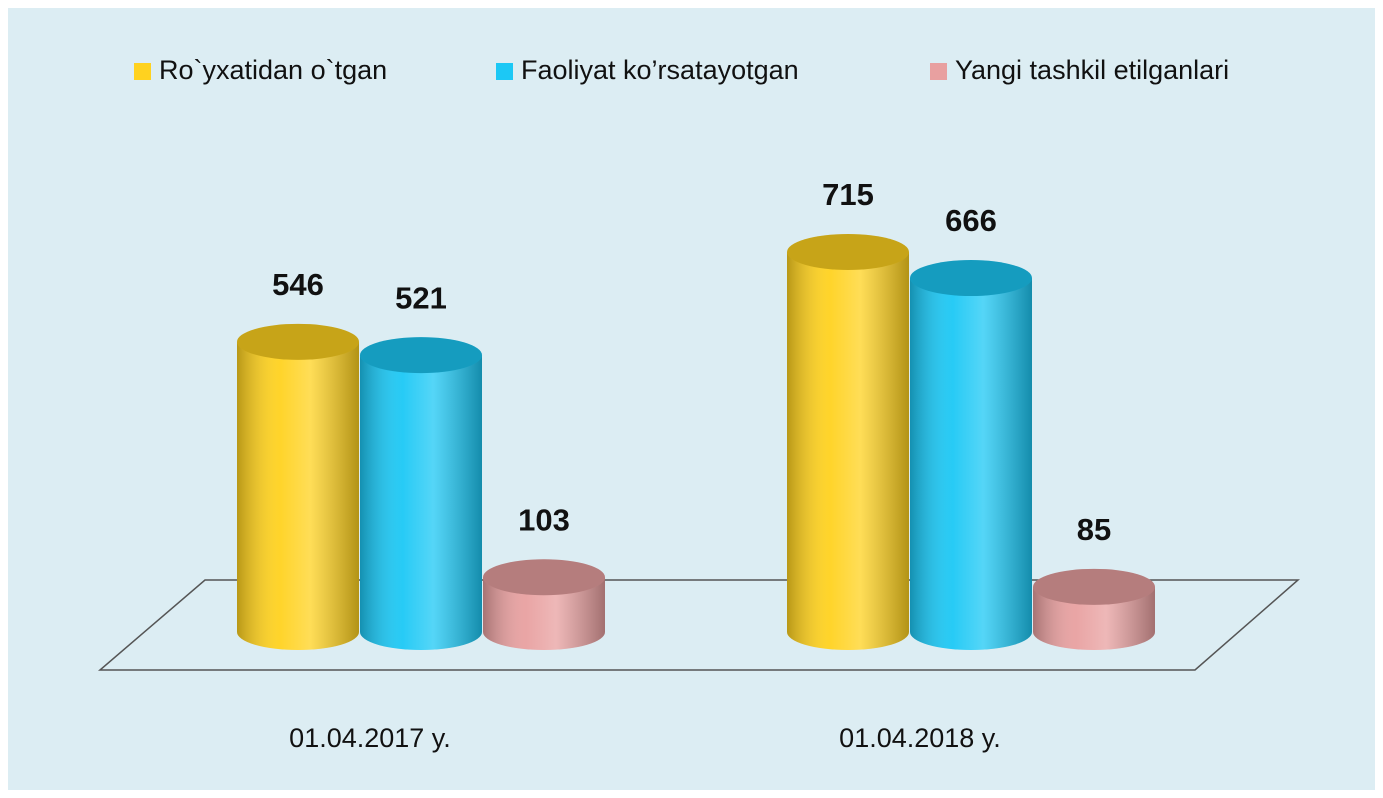 This screenshot has height=798, width=1383. I want to click on value-label: 85, so click(1094, 529).